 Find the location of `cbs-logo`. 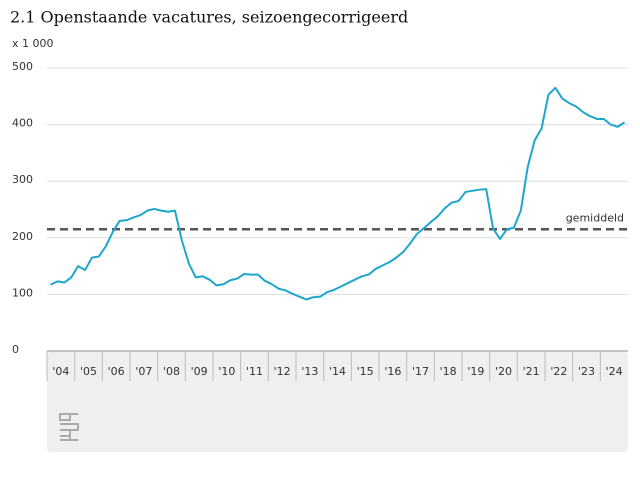

cbs-logo is located at coordinates (69, 427).